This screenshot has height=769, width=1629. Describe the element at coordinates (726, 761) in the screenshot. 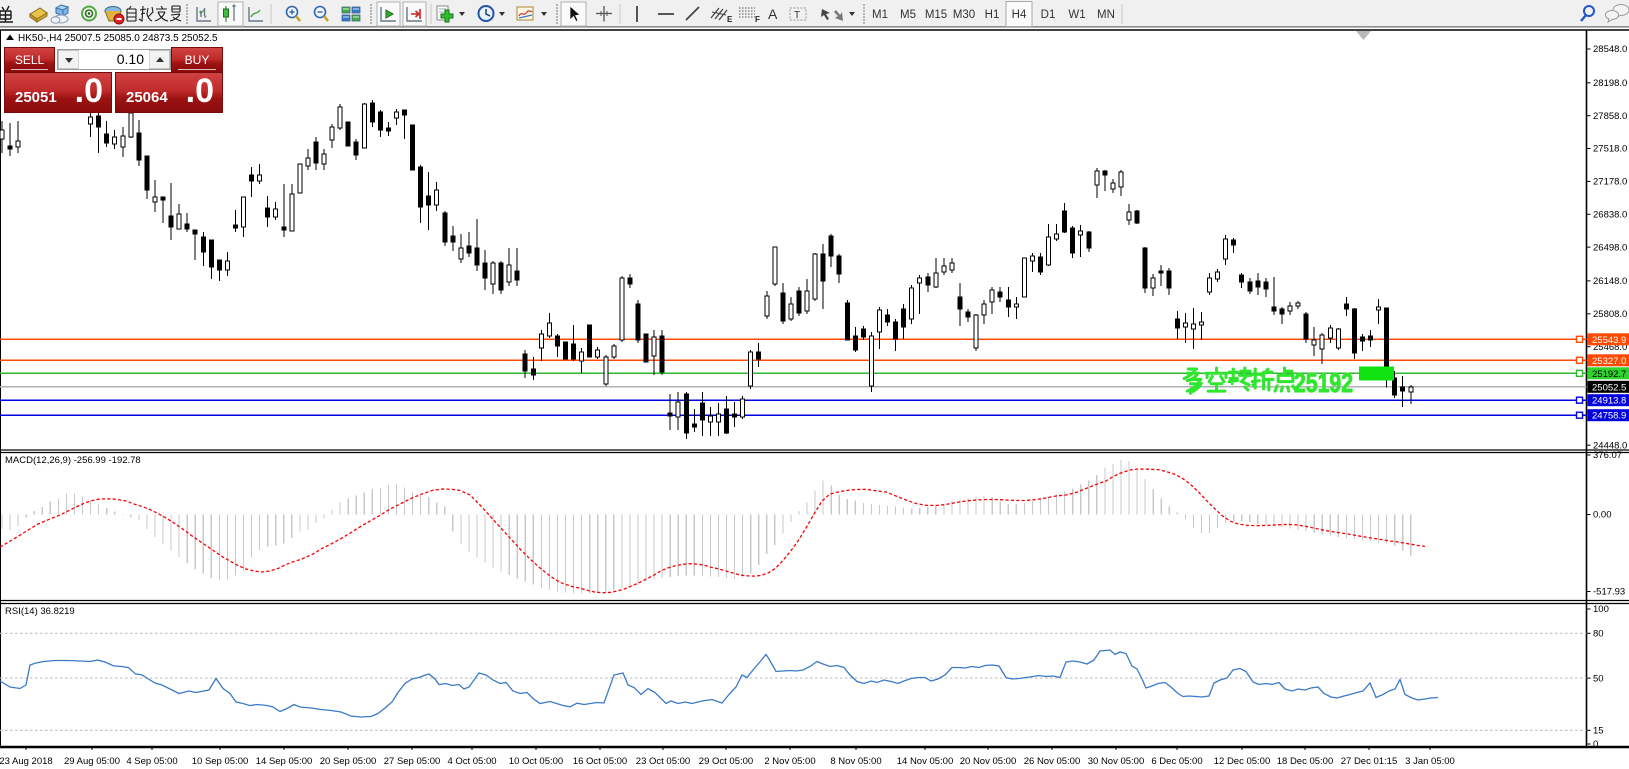

I see `svg-text: 29 Oct 05:00` at that location.